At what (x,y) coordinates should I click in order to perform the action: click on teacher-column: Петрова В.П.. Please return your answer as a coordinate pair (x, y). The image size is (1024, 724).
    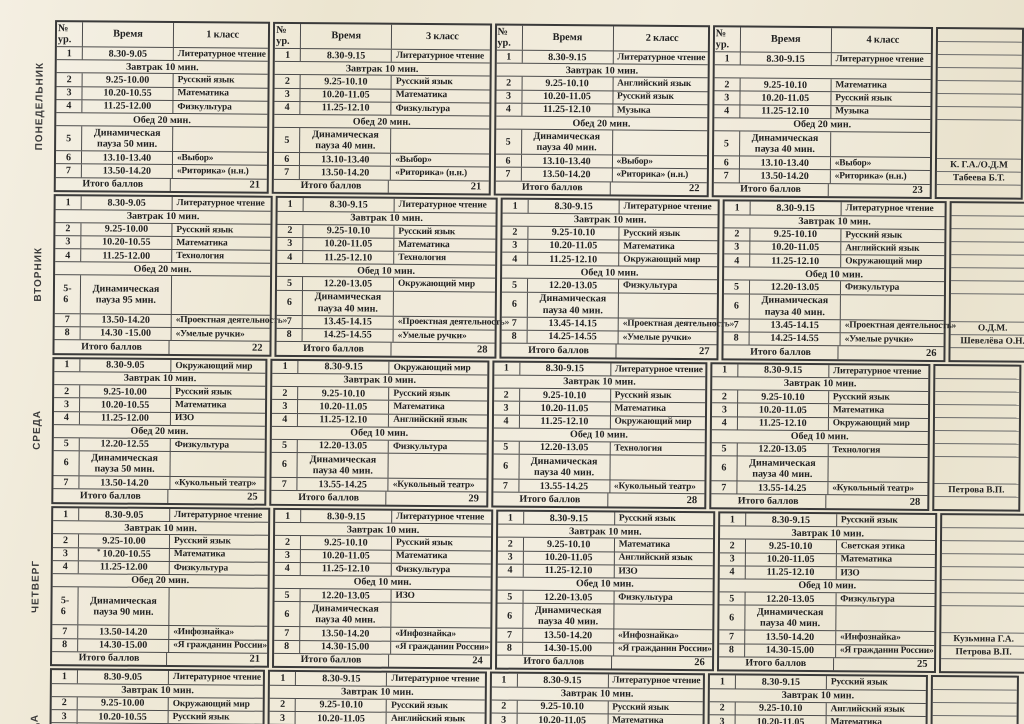
    Looking at the image, I should click on (977, 437).